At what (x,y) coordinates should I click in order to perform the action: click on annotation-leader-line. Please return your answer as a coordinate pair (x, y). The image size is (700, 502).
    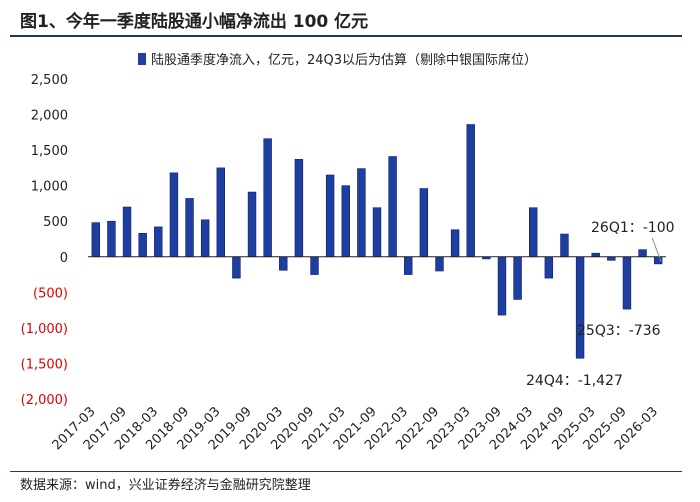
    Looking at the image, I should click on (656, 250).